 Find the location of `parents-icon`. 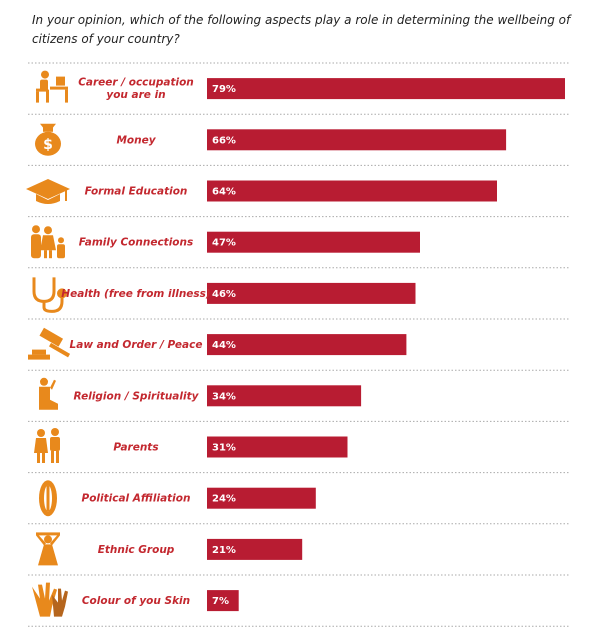

parents-icon is located at coordinates (47, 445).